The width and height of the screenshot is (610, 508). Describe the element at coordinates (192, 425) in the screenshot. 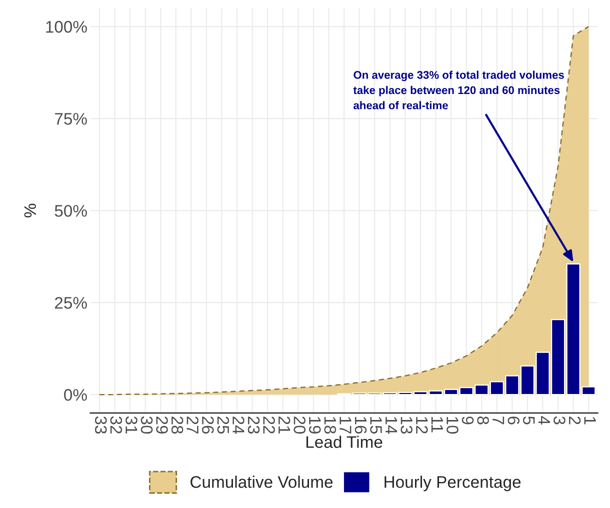

I see `x-tick-label: 27` at that location.